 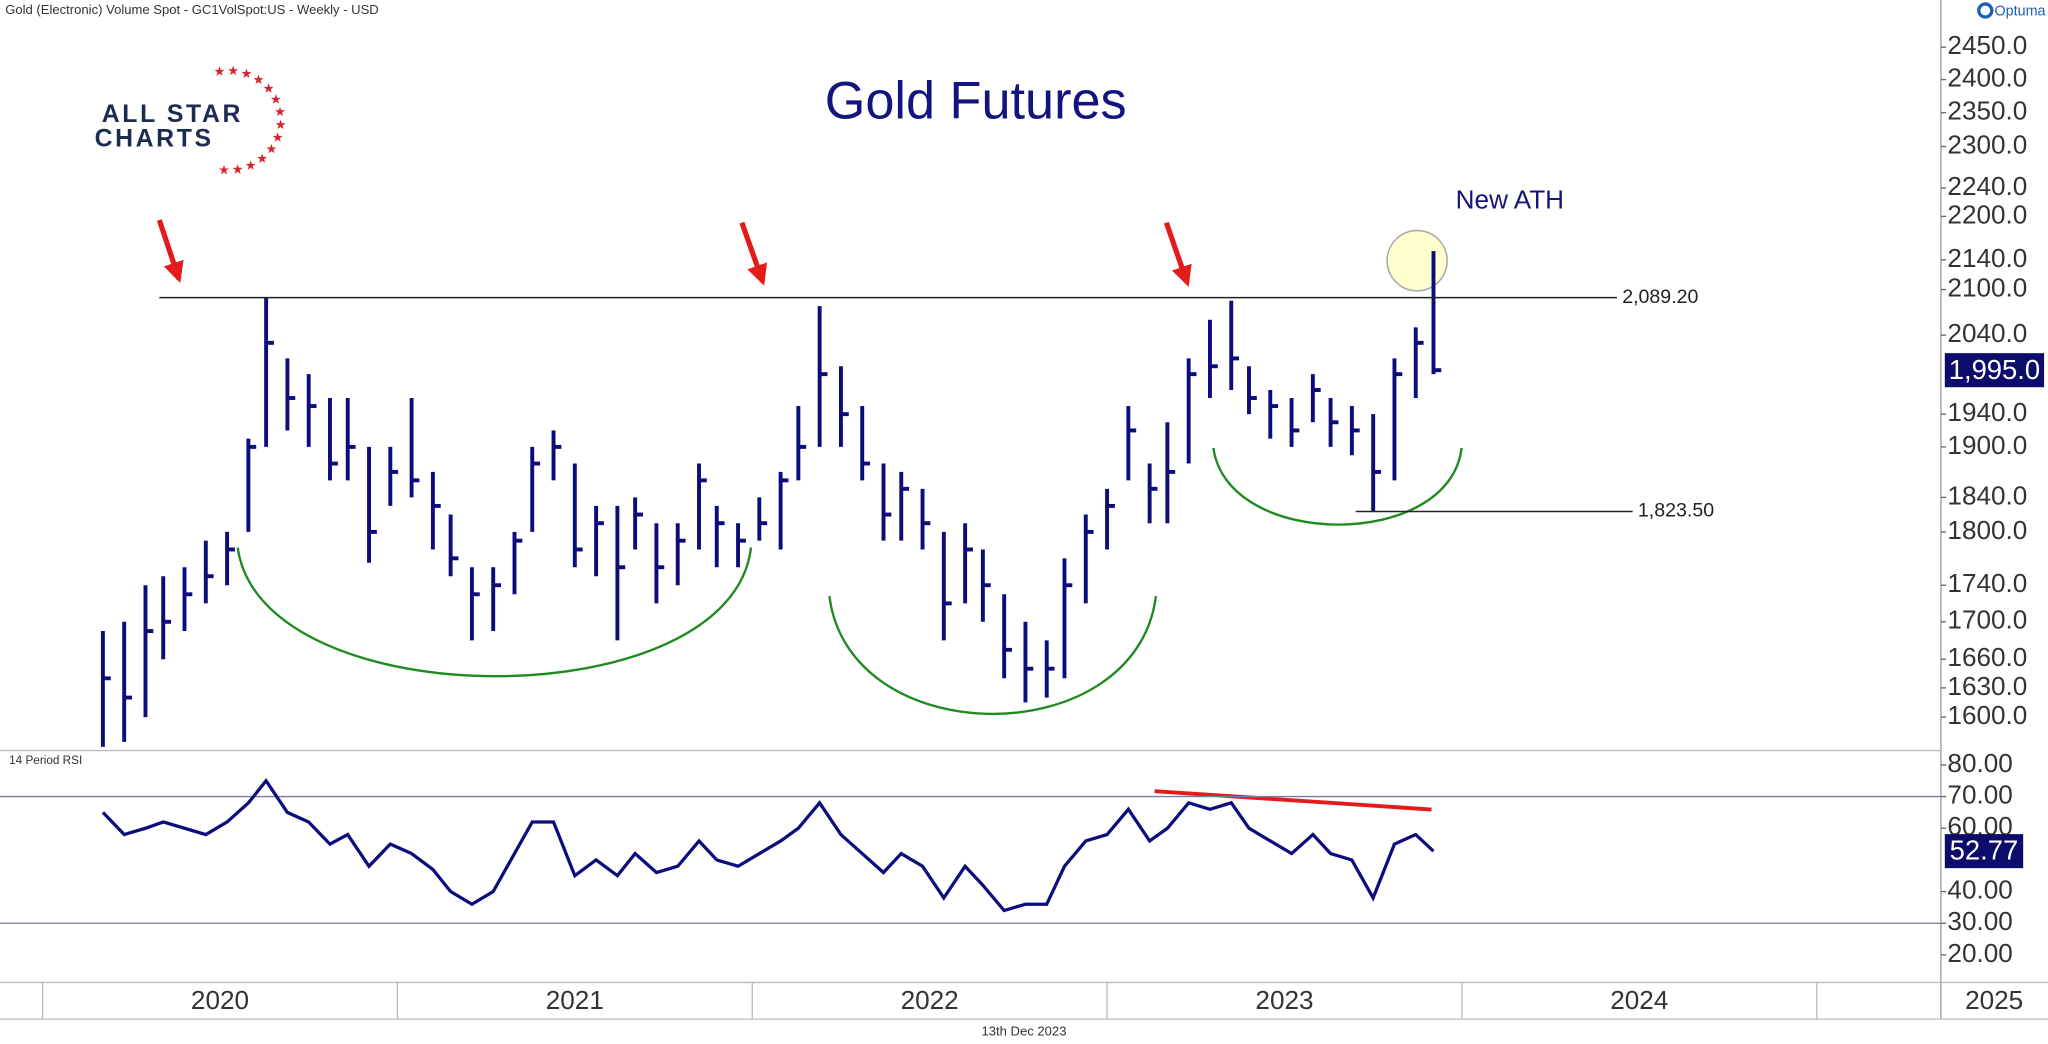 What do you see at coordinates (220, 1000) in the screenshot?
I see `x-tick-label: 2020` at bounding box center [220, 1000].